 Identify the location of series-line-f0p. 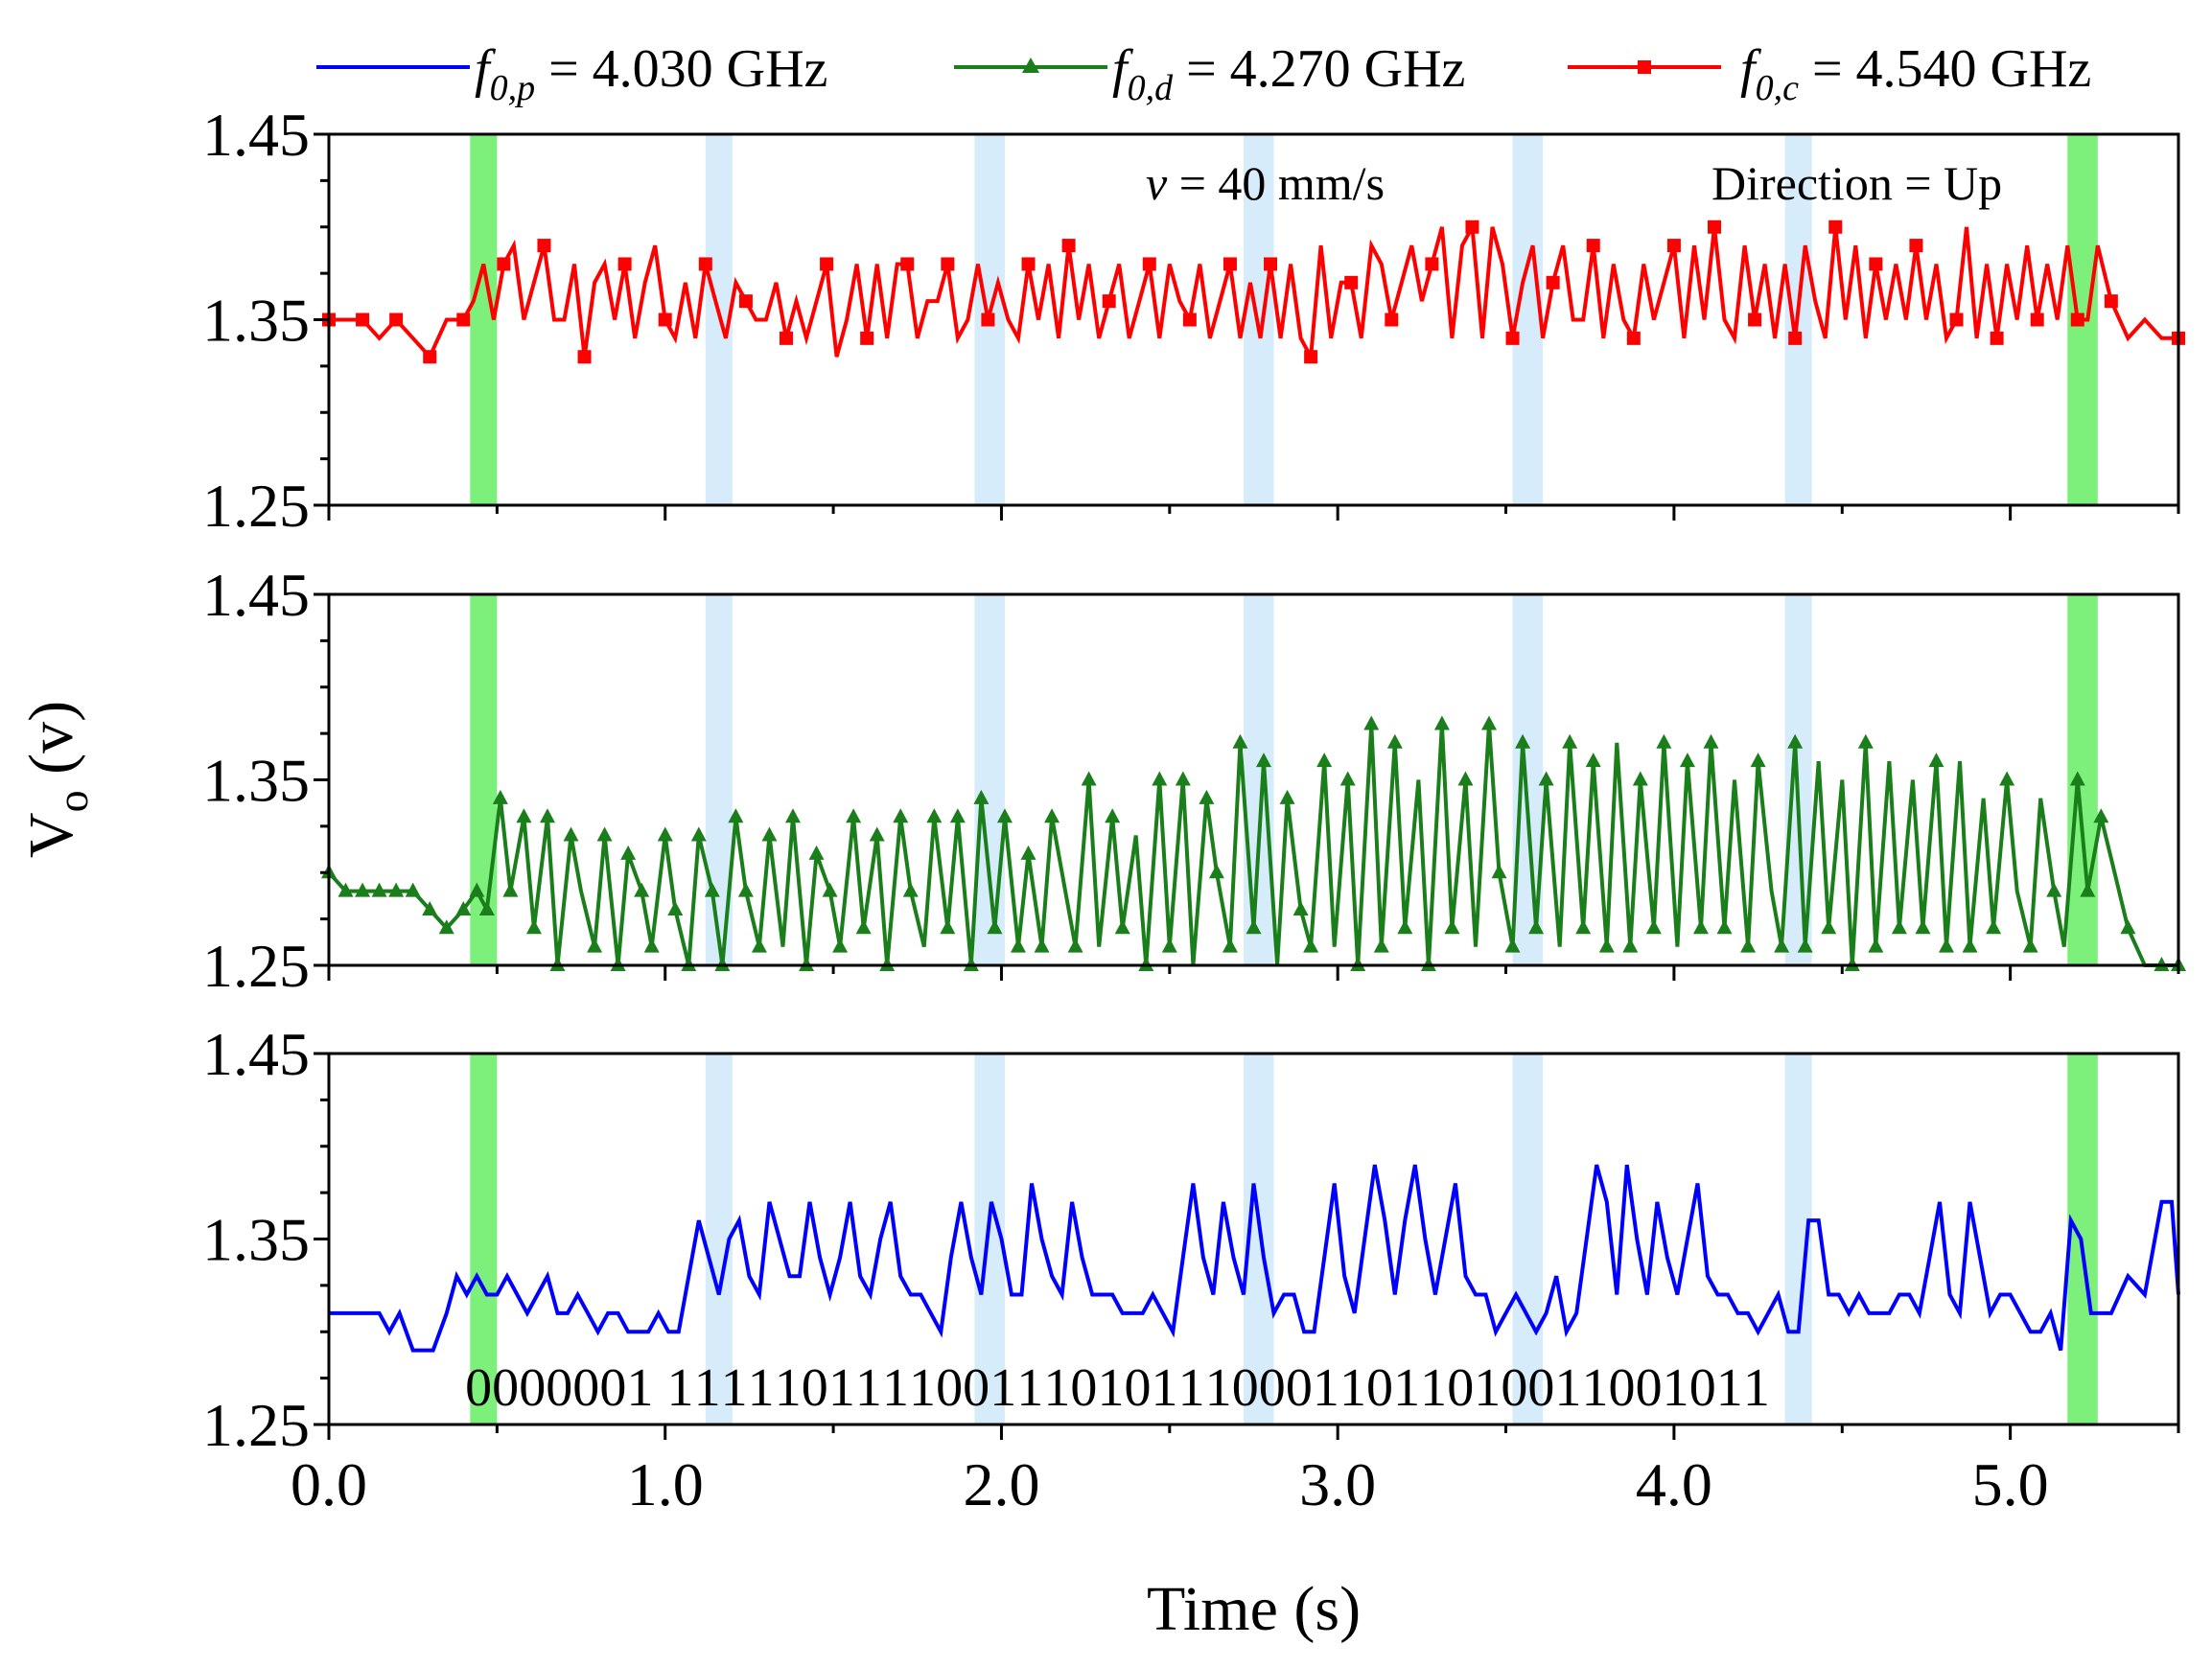
(1254, 1258).